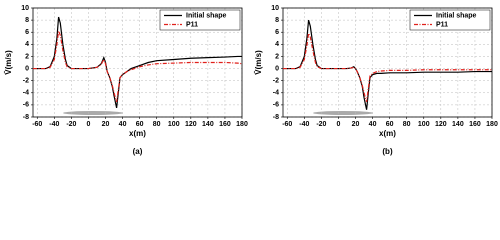  What do you see at coordinates (387, 151) in the screenshot?
I see `caption: (b)` at bounding box center [387, 151].